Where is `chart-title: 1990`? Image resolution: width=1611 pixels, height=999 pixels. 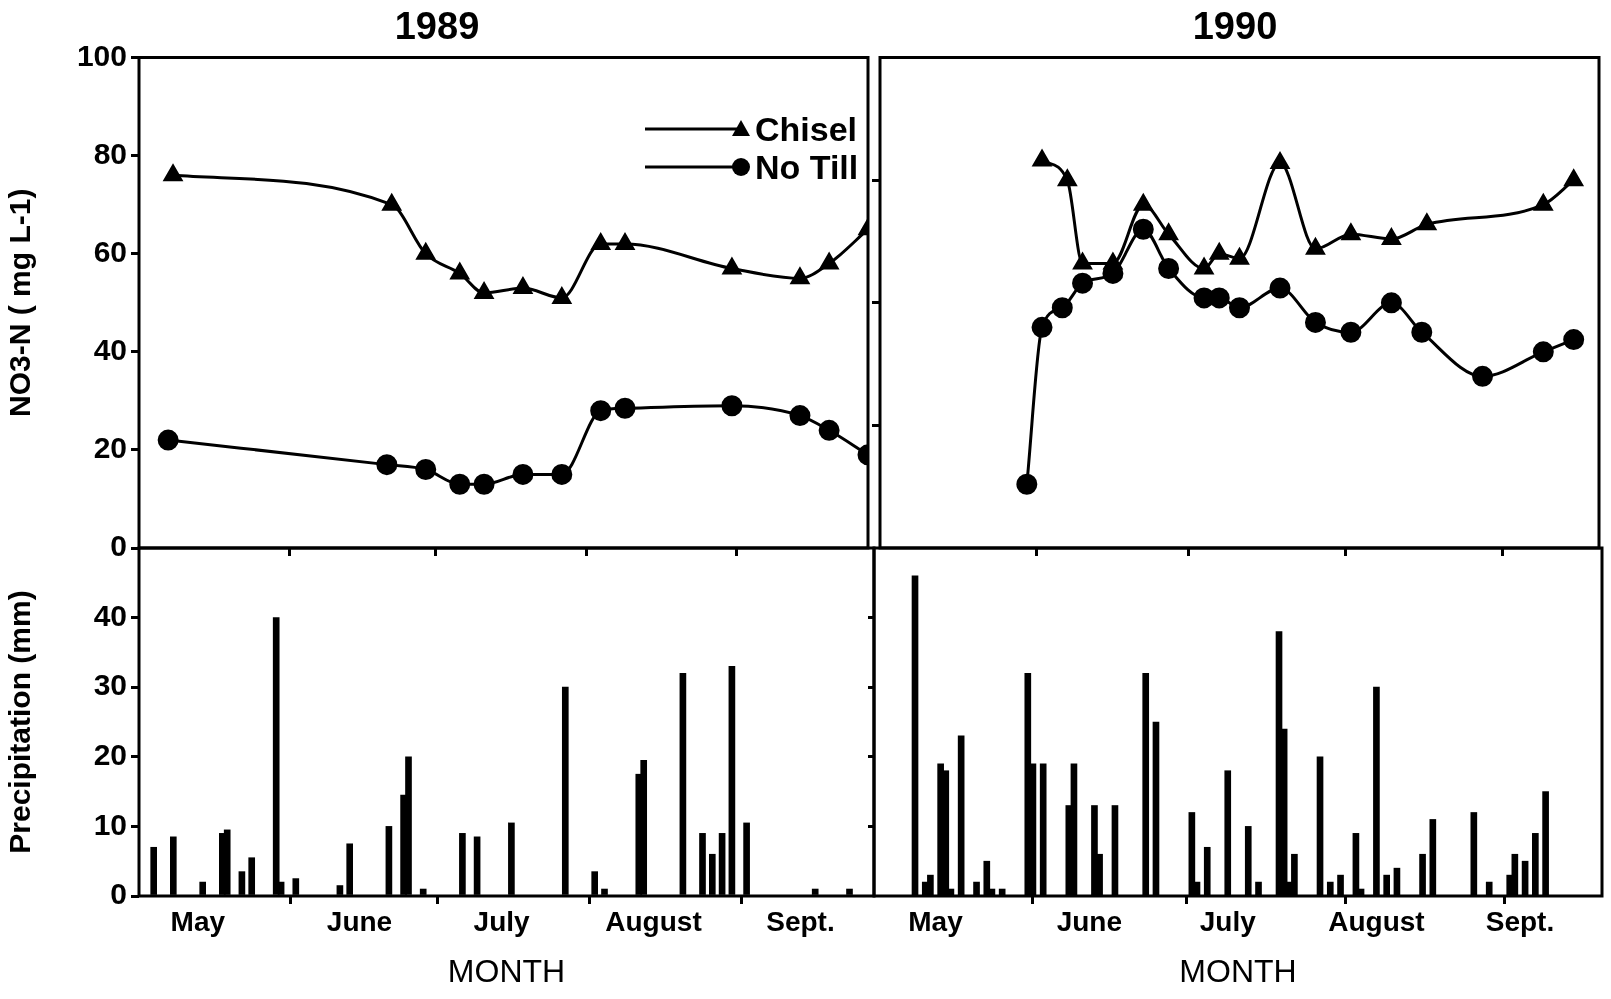 chart-title: 1990 is located at coordinates (1235, 26).